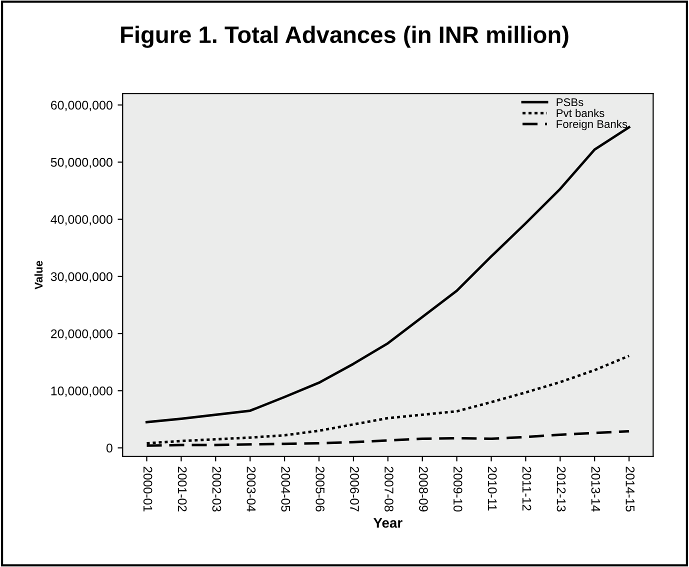  I want to click on y-tick-label: 50,000,000, so click(81, 163).